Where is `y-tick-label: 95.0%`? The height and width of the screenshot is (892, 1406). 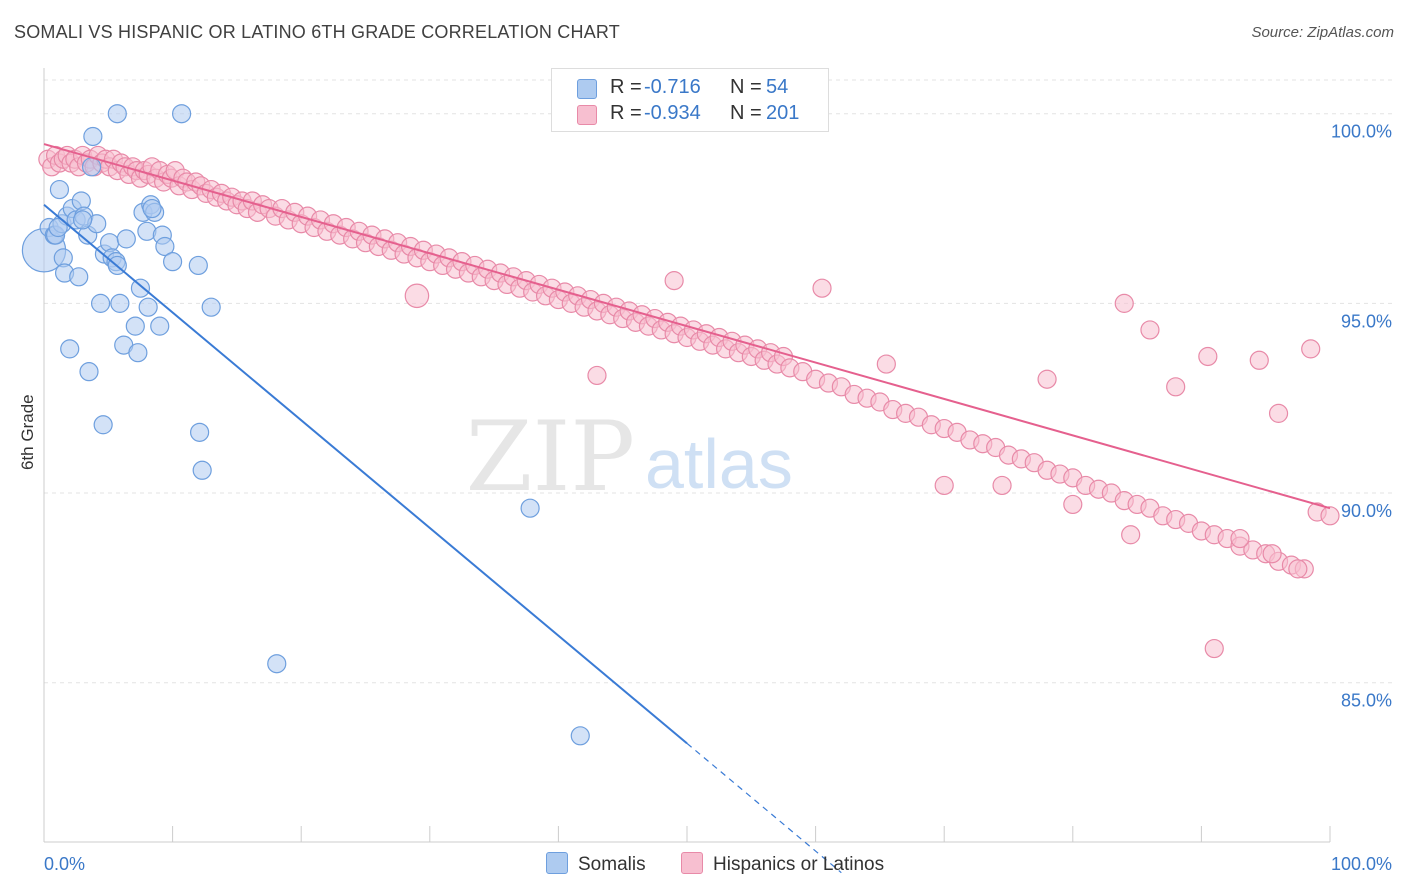
y-tick-label: 95.0% is located at coordinates (1366, 321).